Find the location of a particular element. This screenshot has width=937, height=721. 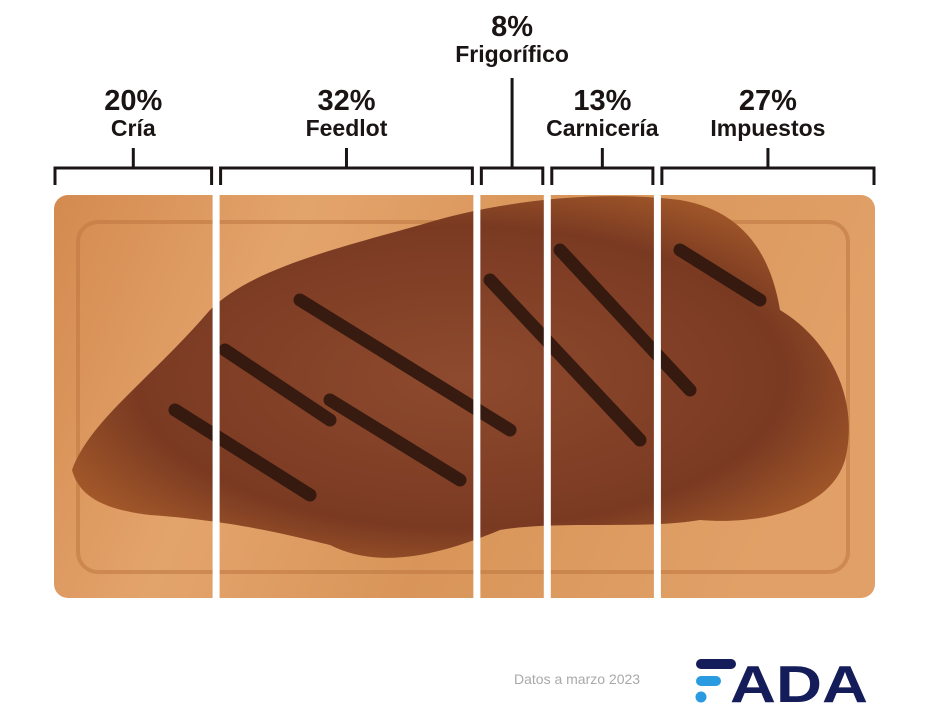

data-date-note: Datos a marzo 2023 is located at coordinates (577, 679).